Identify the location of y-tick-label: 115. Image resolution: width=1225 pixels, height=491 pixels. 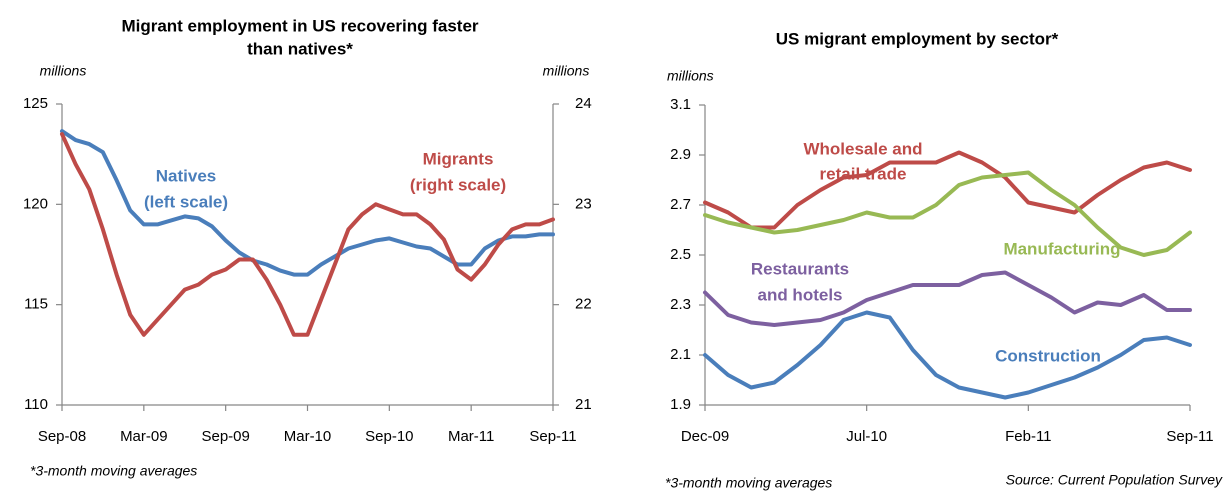
(36, 304).